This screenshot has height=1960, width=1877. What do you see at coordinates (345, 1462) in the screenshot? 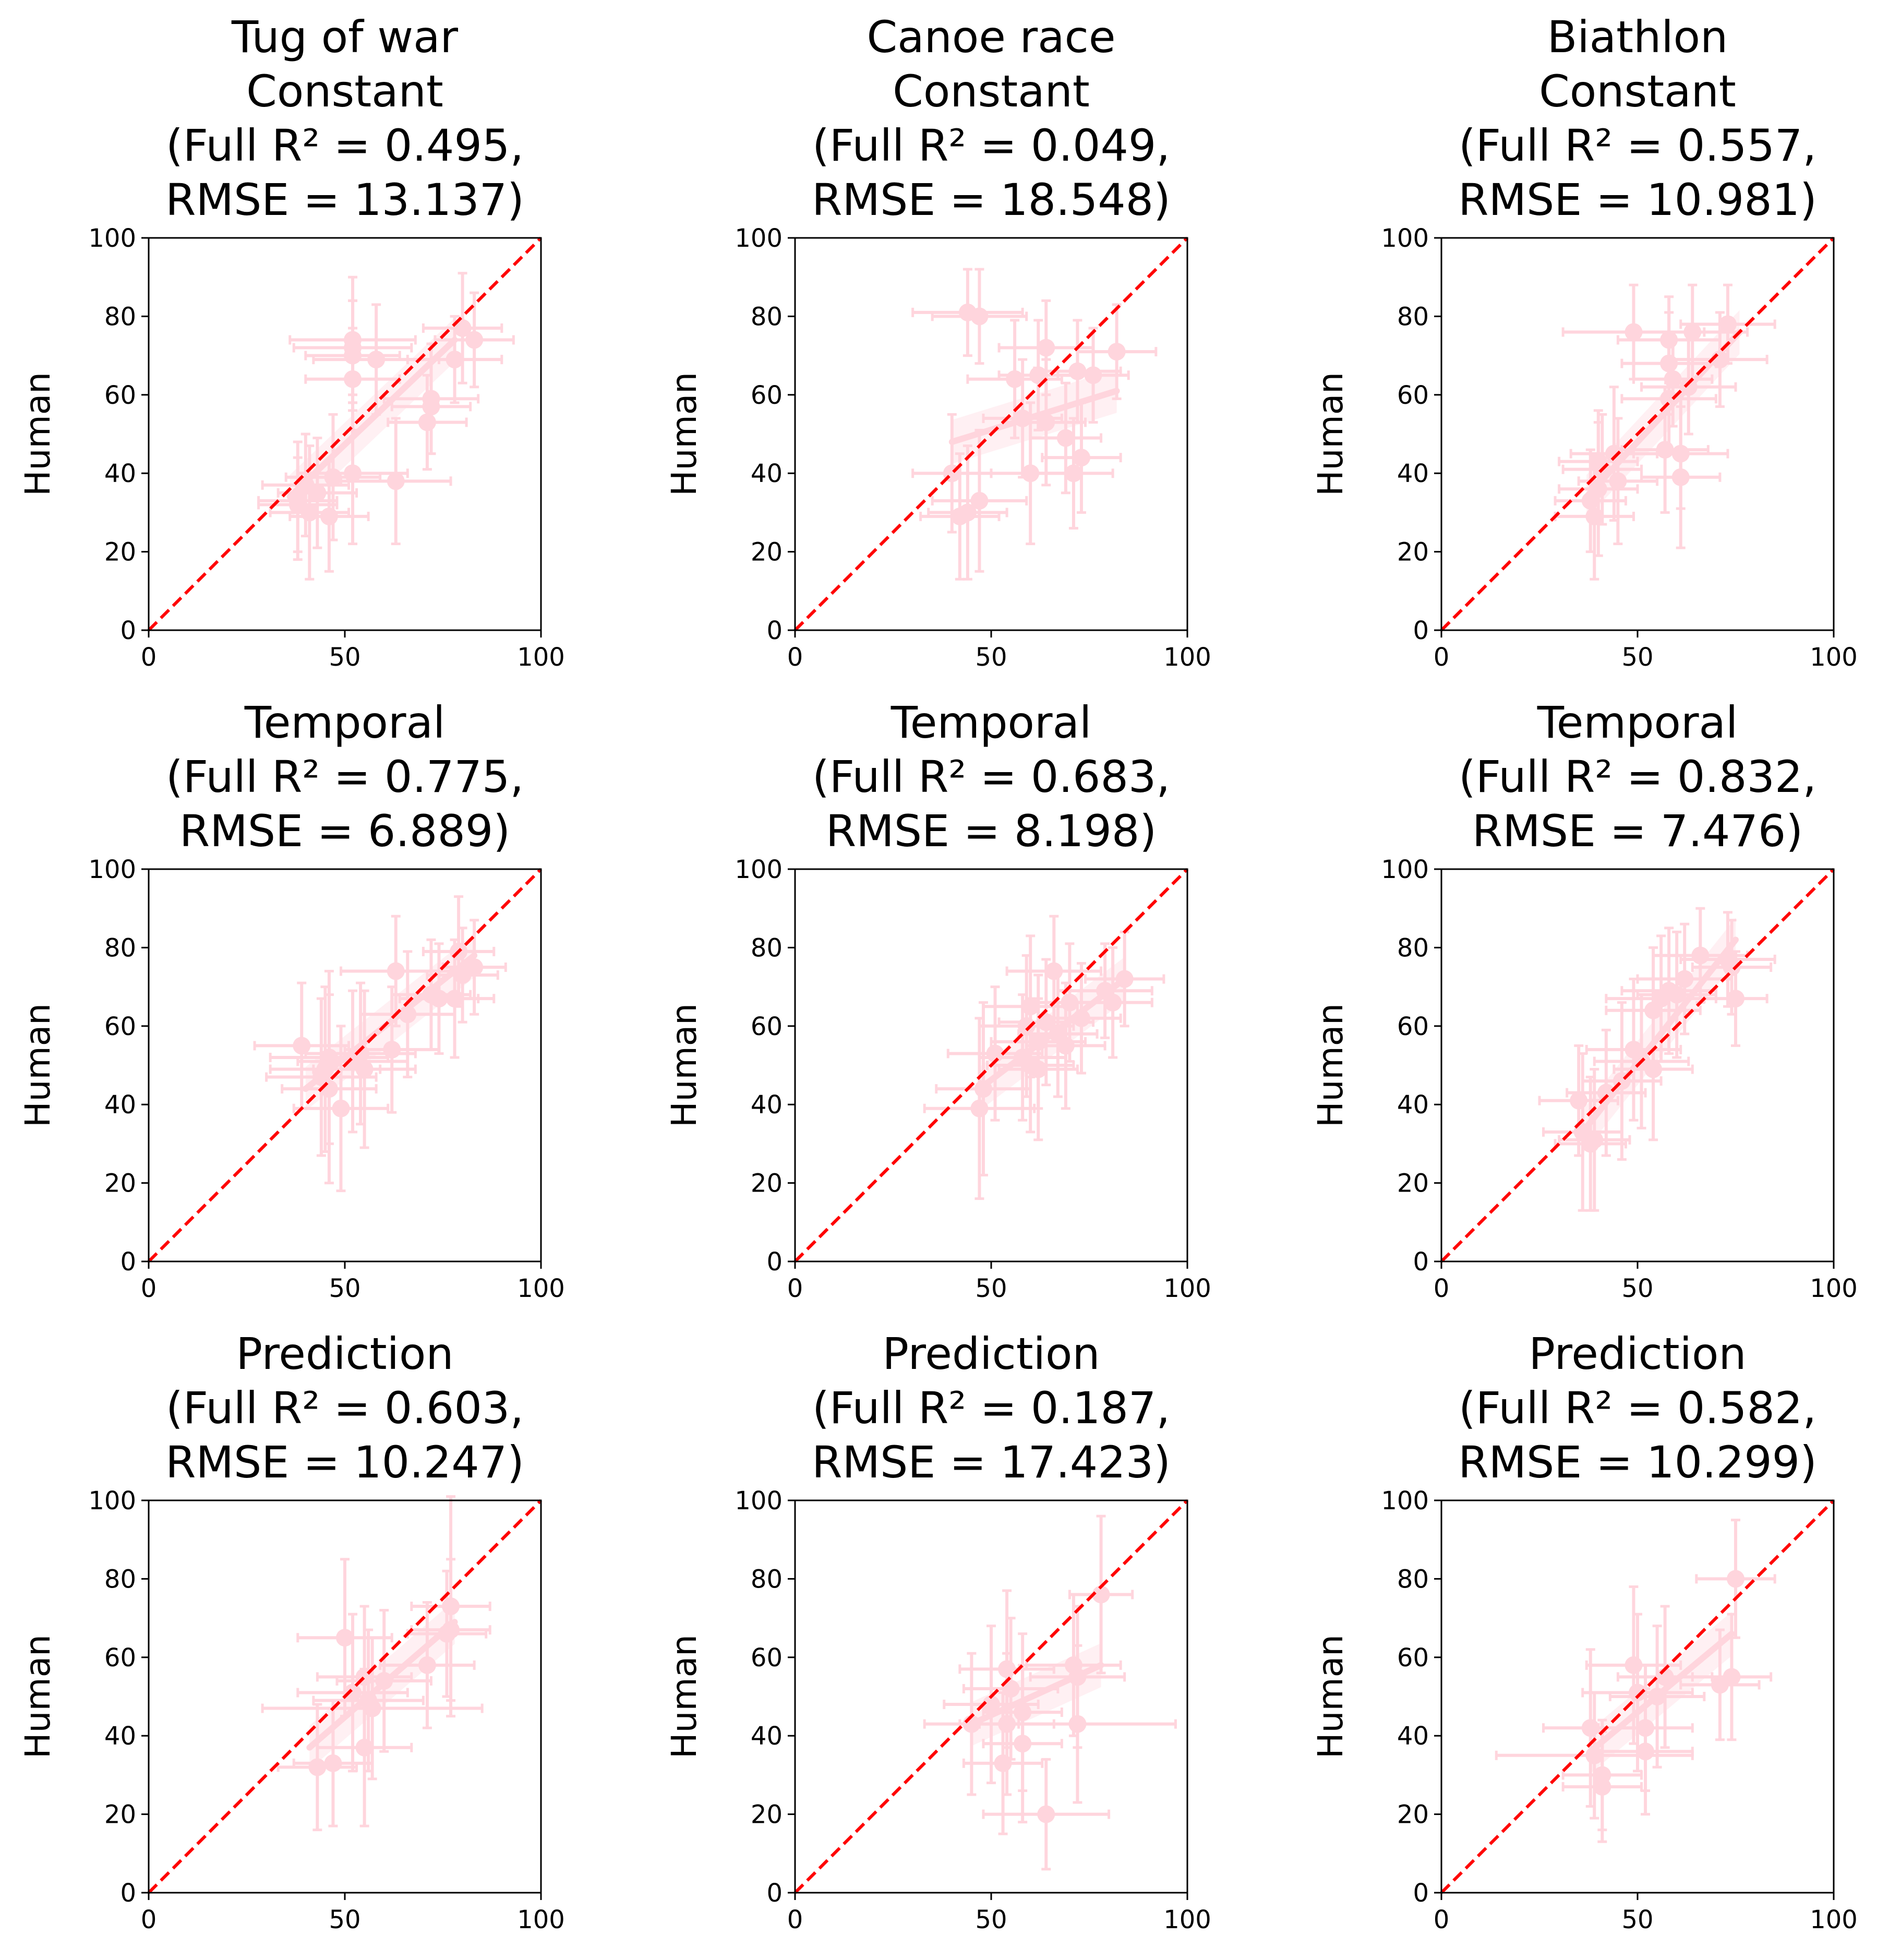
I see `subplot-title-line: RMSE = 10.247)` at bounding box center [345, 1462].